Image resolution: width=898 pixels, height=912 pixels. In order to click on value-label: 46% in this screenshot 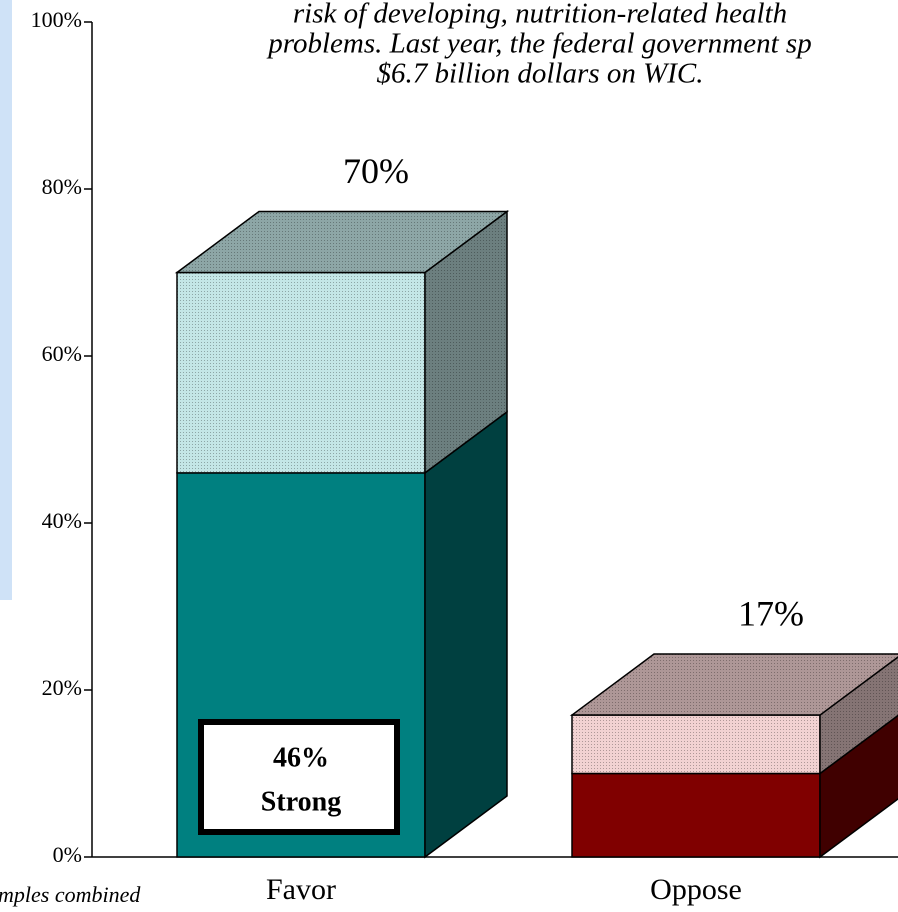, I will do `click(301, 757)`.